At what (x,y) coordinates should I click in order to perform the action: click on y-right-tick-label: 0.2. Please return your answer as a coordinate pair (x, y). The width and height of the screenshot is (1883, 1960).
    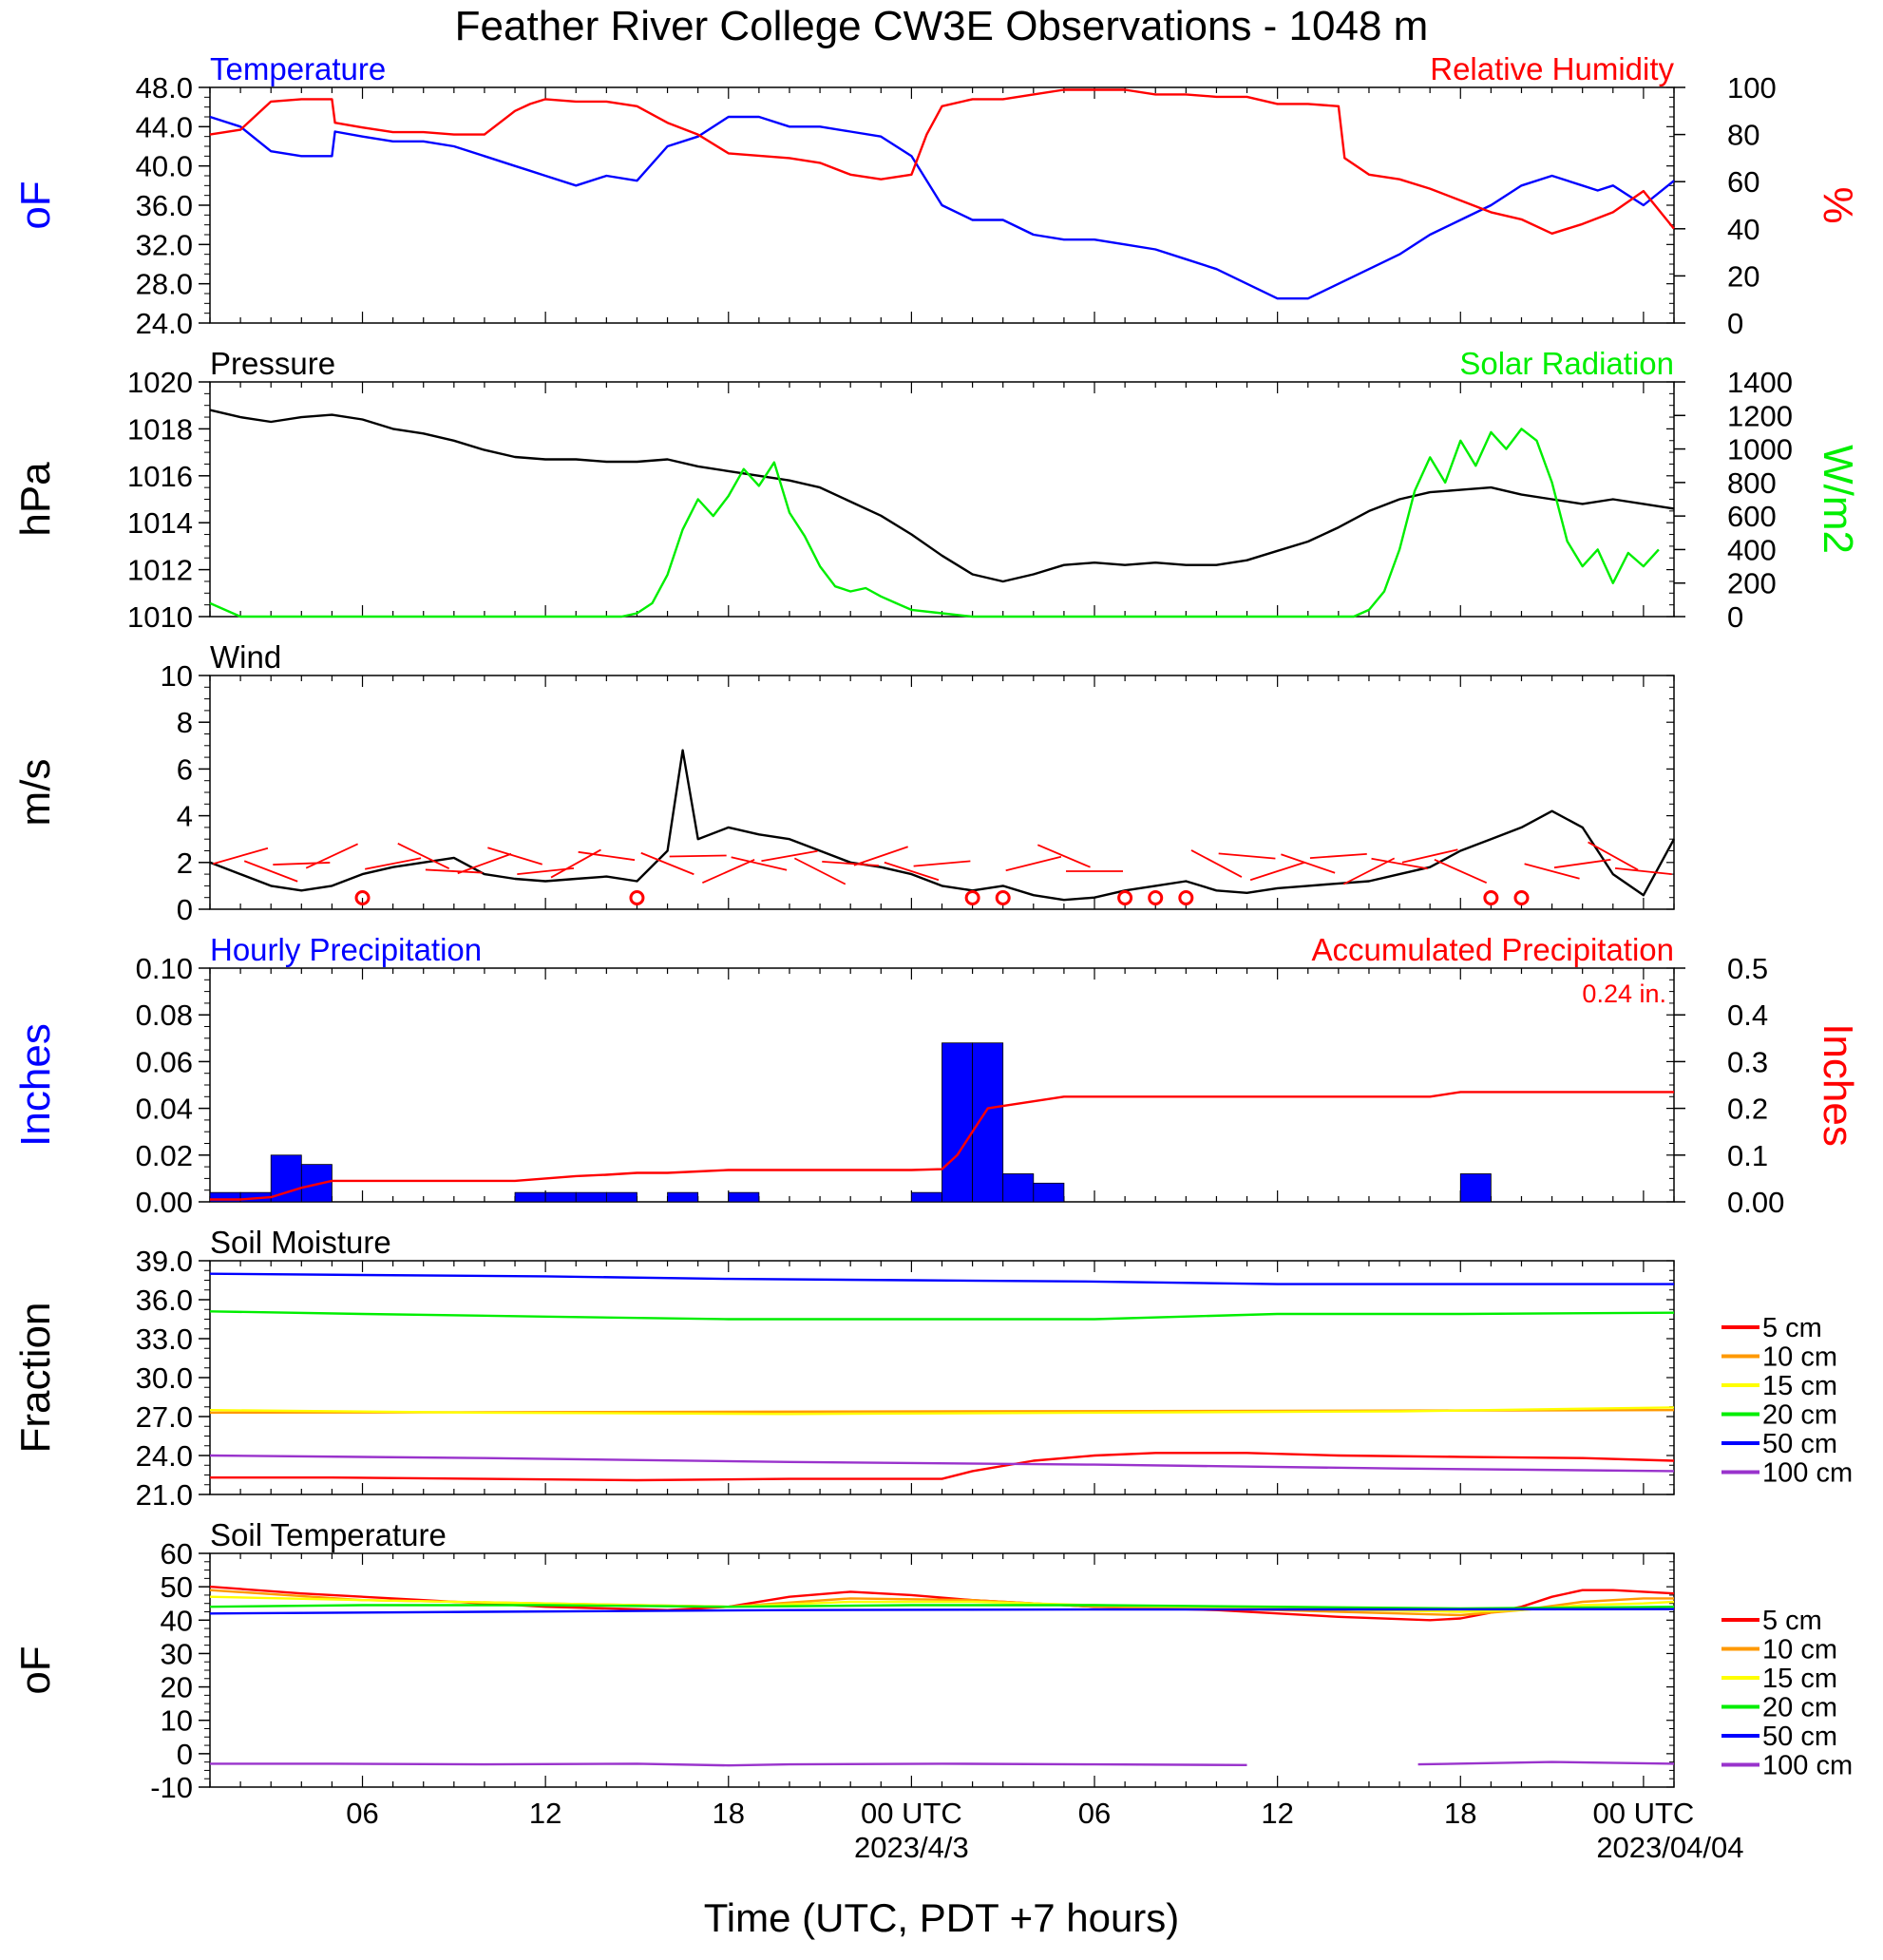
    Looking at the image, I should click on (1747, 1109).